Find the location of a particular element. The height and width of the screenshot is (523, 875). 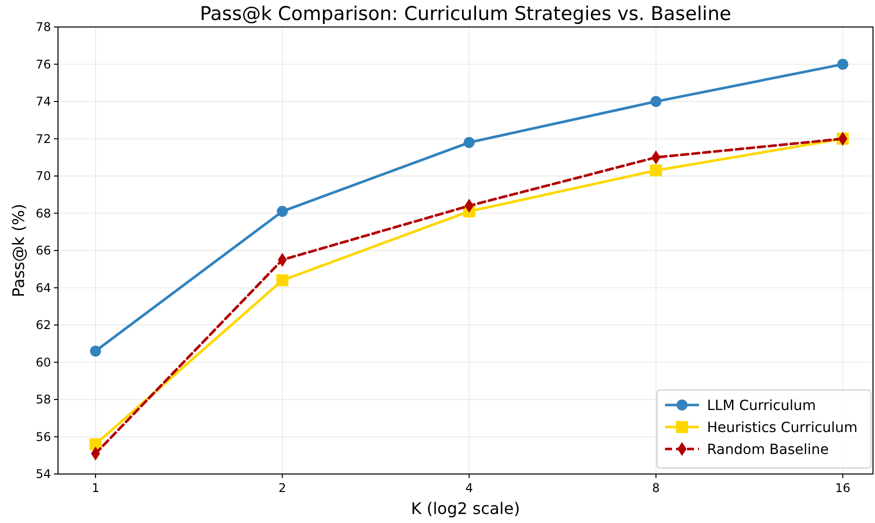

y-tick-label: 56 is located at coordinates (43, 437).